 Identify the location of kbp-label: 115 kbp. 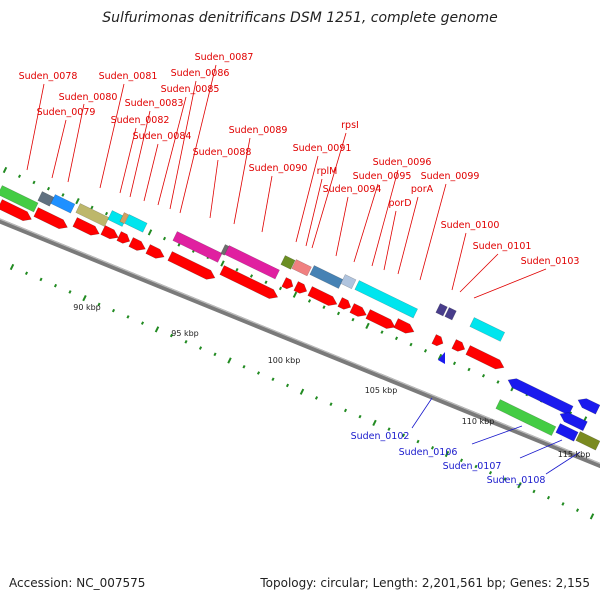
(574, 454).